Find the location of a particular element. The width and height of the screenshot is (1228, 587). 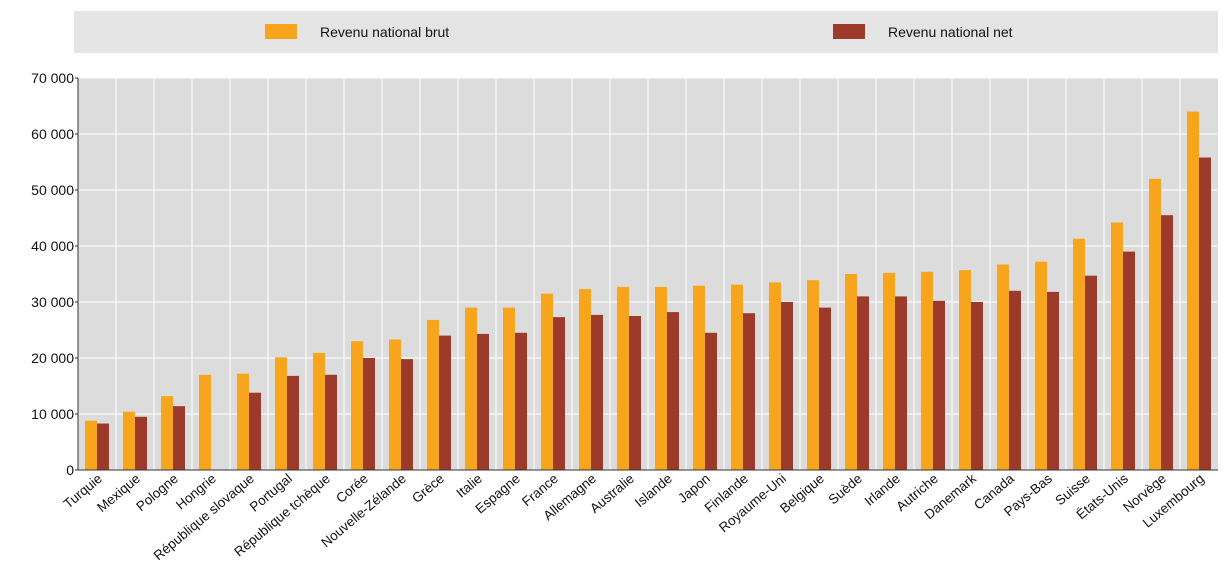

legend-background is located at coordinates (646, 32).